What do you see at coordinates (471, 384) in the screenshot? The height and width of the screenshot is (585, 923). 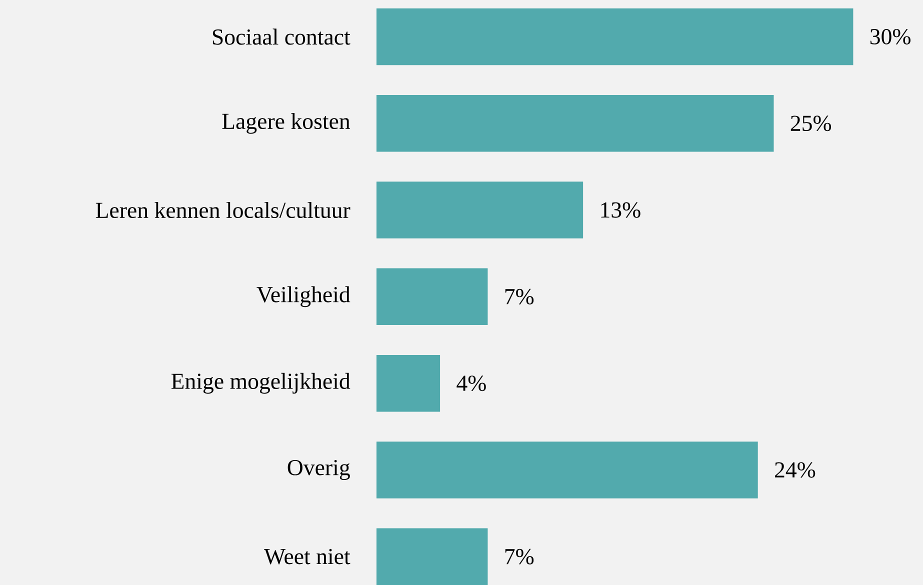 I see `data-label: 4%` at bounding box center [471, 384].